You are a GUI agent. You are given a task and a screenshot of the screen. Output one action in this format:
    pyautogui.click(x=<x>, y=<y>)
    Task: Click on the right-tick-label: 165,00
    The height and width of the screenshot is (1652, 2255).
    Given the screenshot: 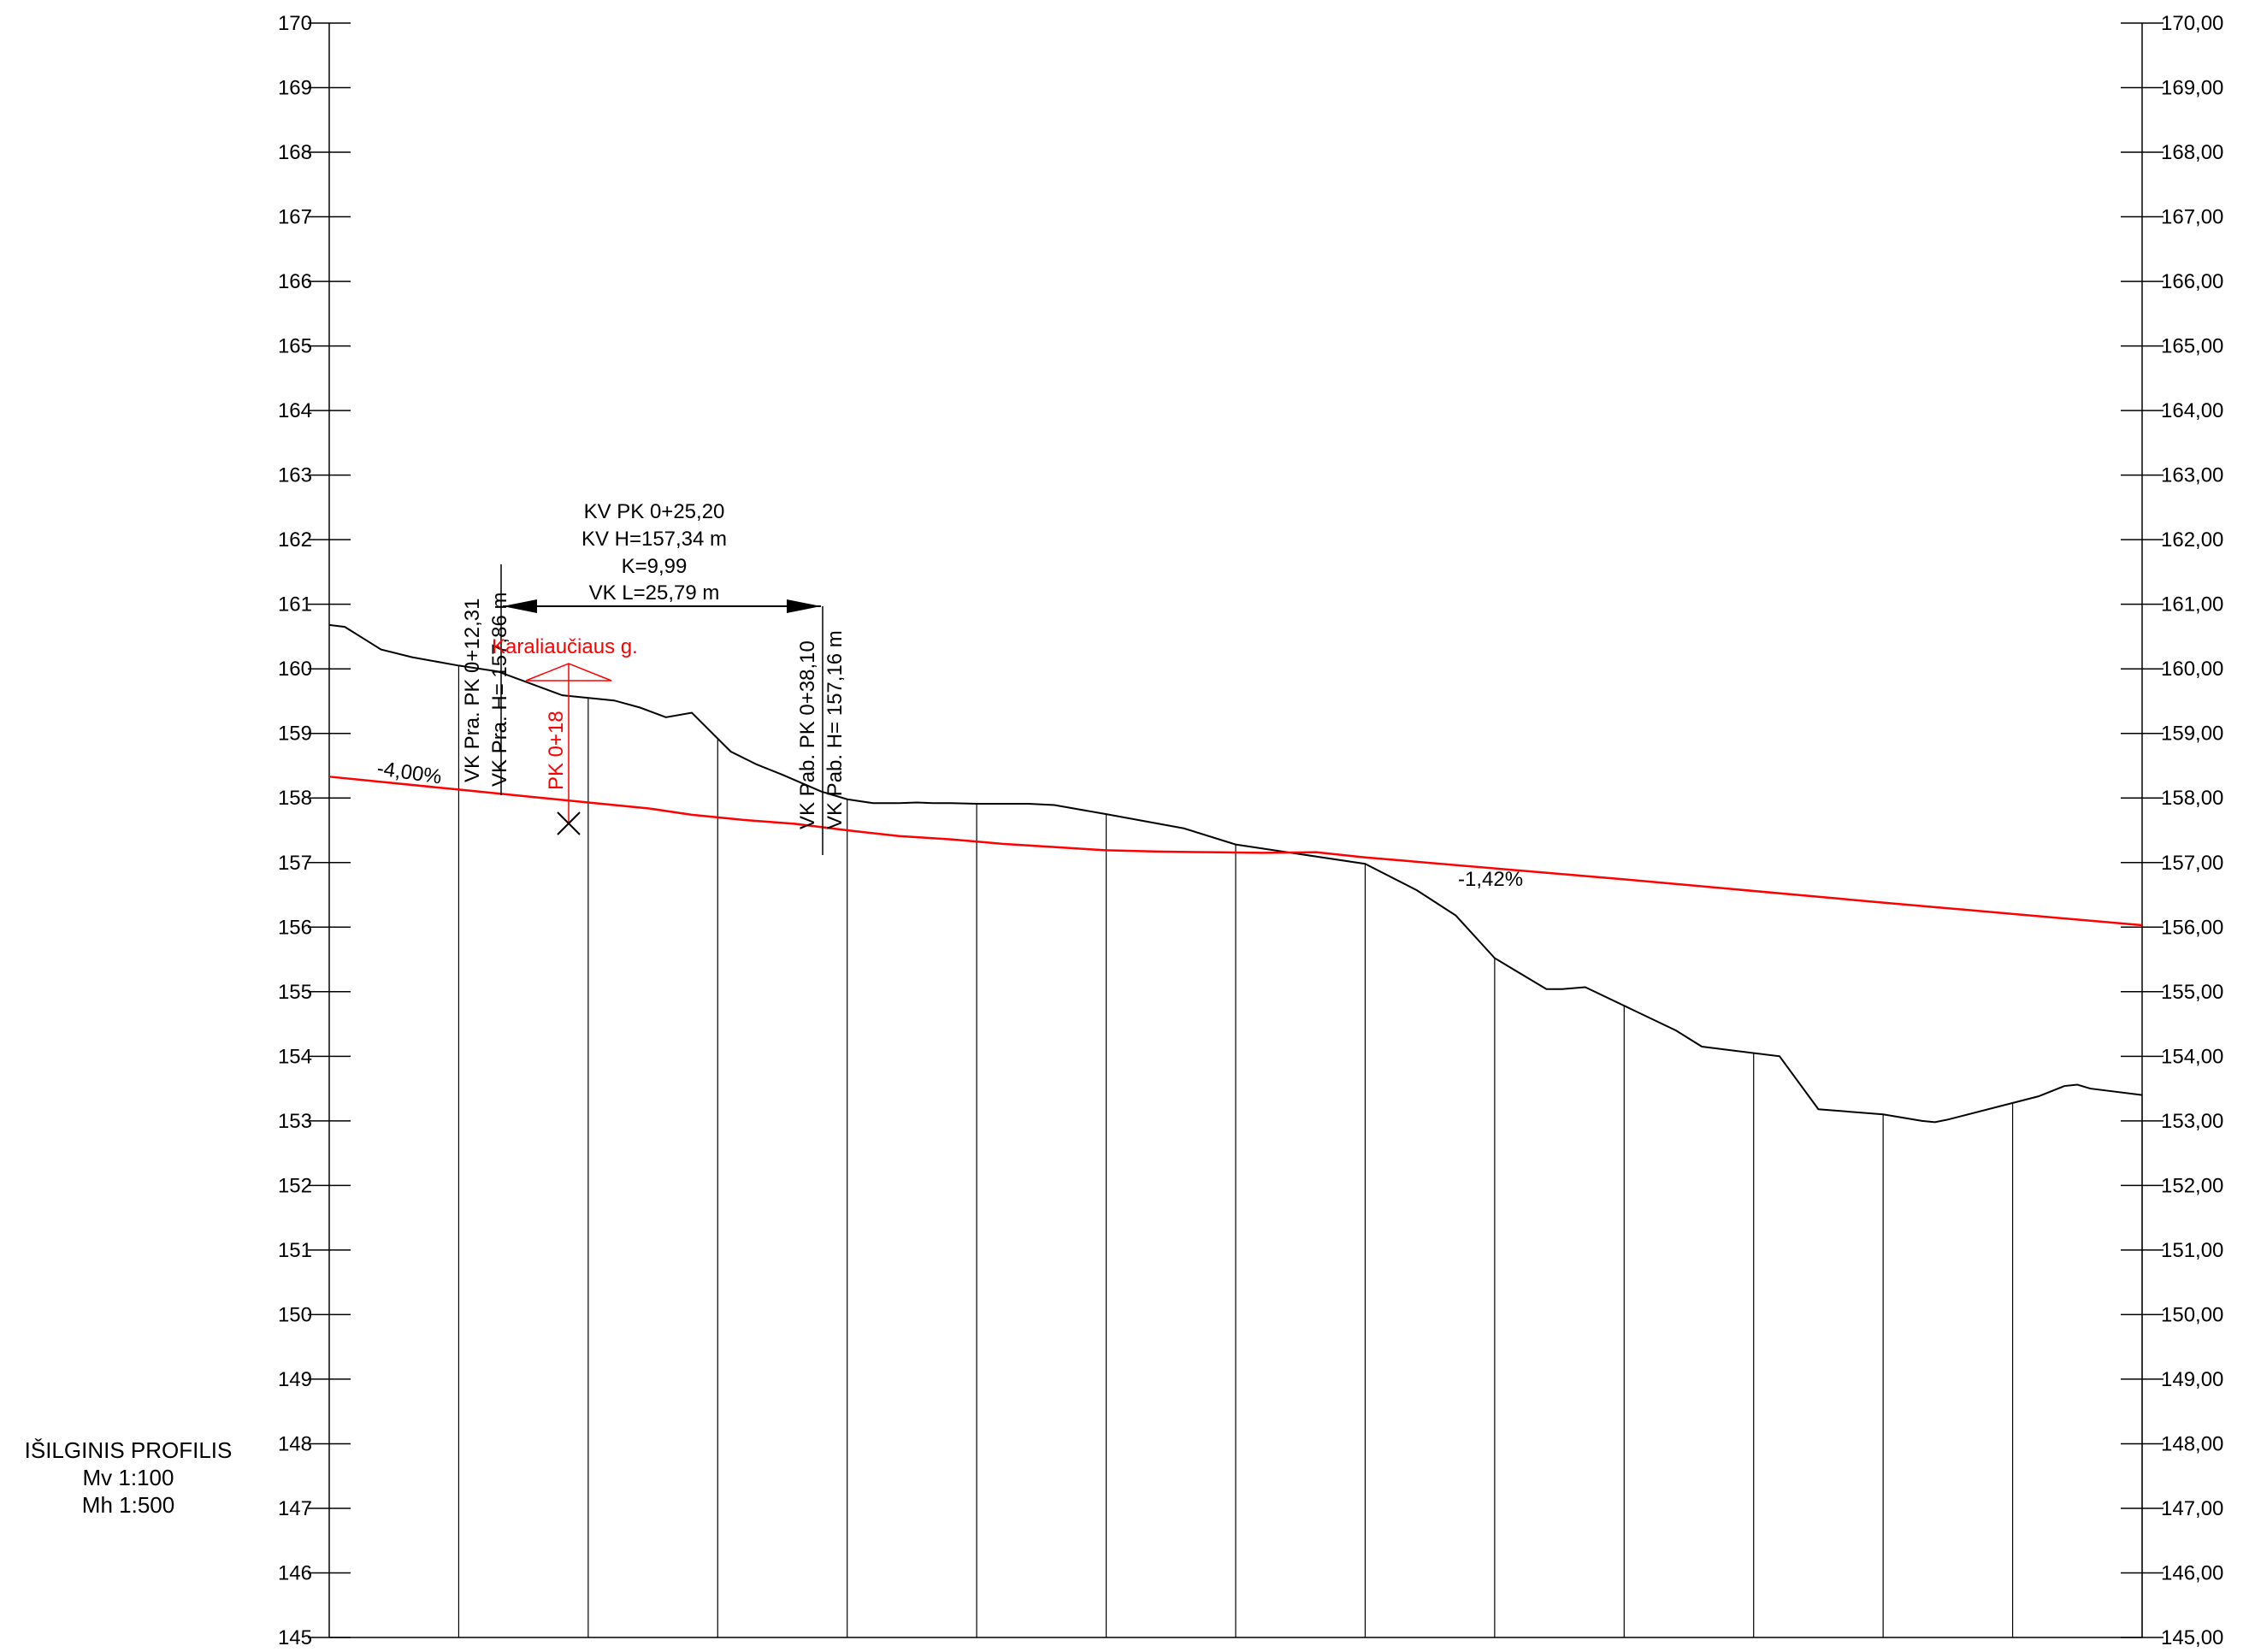 What is the action you would take?
    pyautogui.click(x=2192, y=346)
    